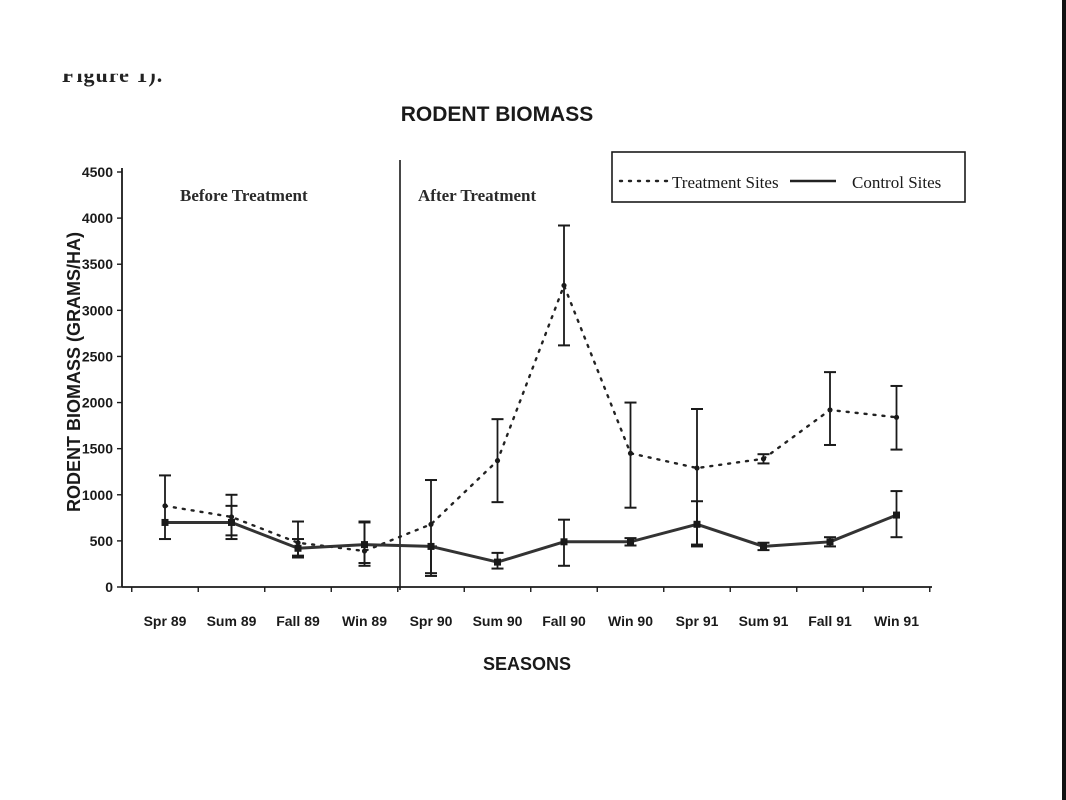 The width and height of the screenshot is (1066, 800). I want to click on legend-box, so click(788, 177).